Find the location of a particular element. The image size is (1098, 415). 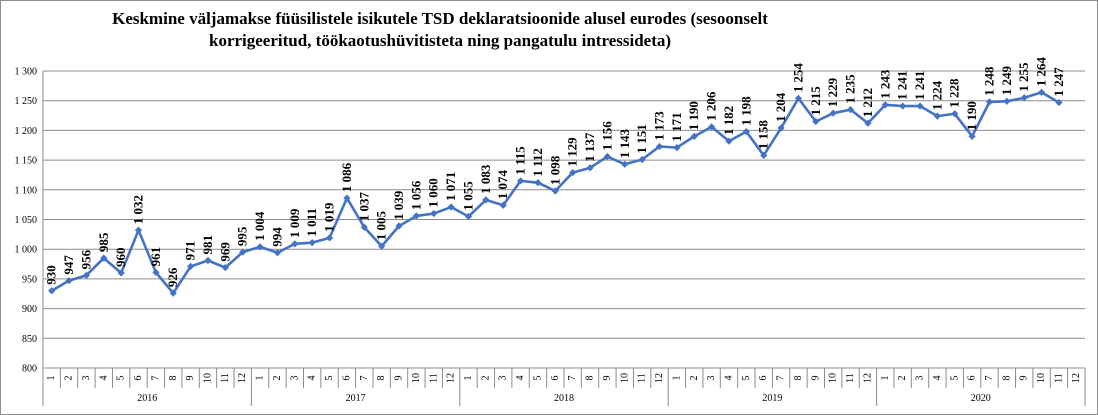

data-label: 947 is located at coordinates (68, 265).